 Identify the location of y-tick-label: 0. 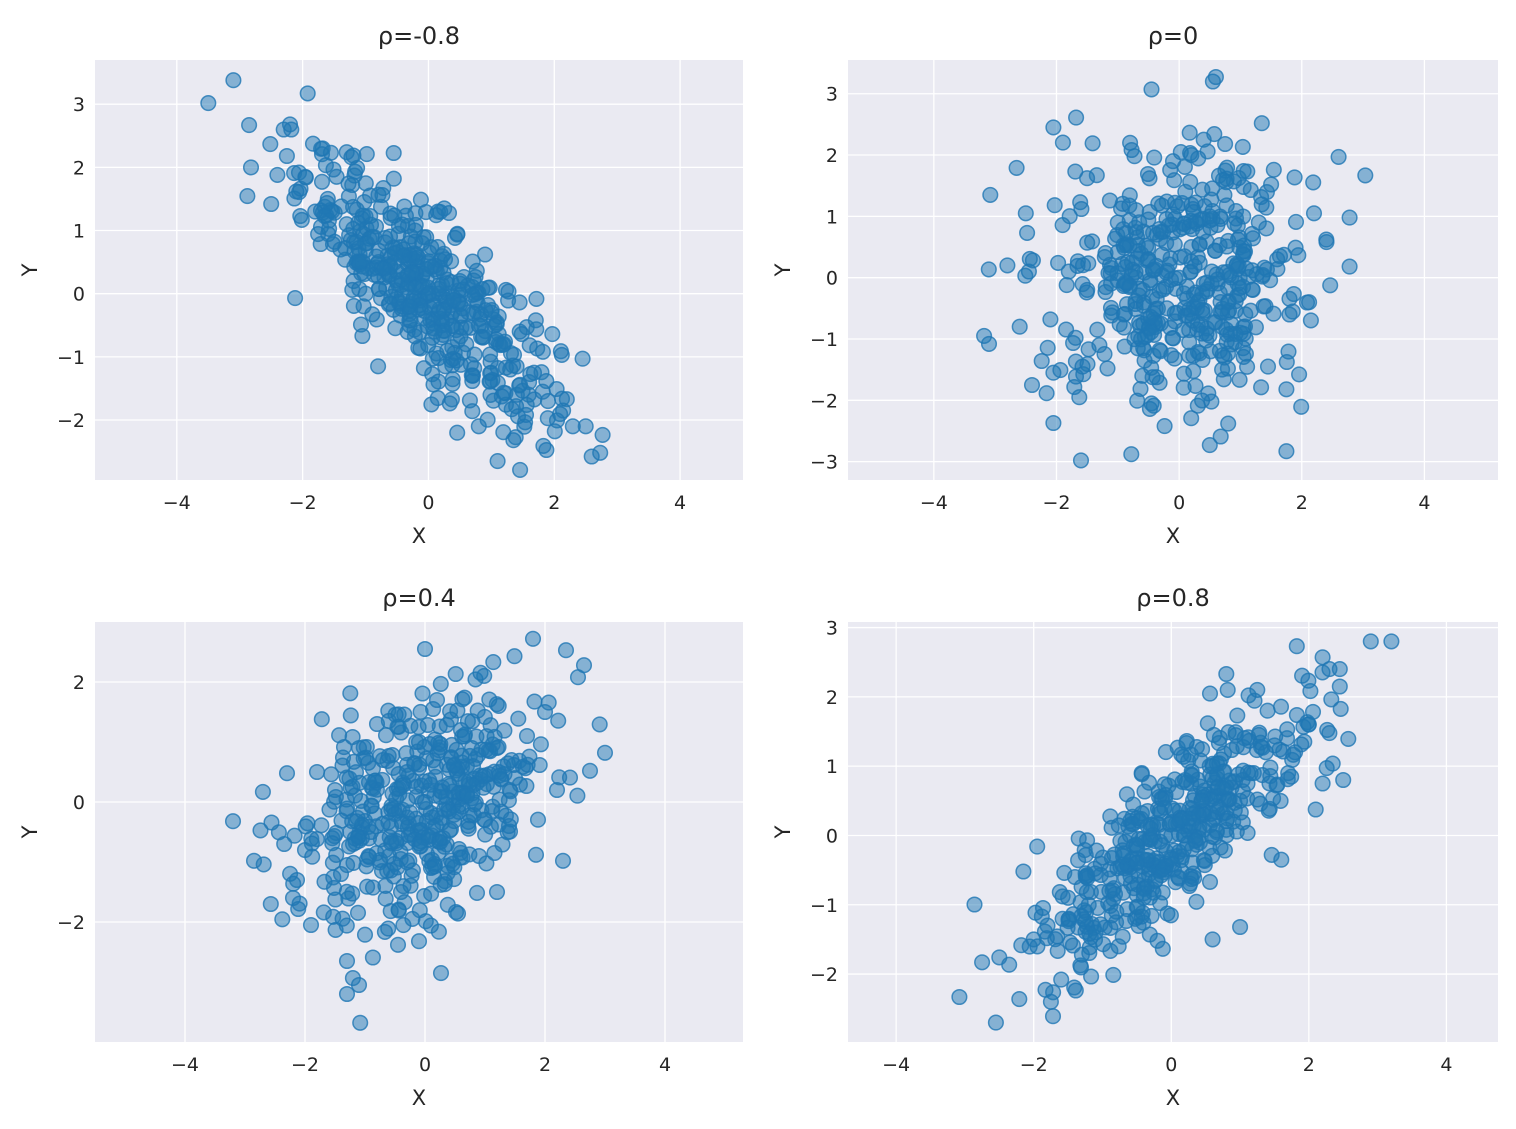
(832, 279).